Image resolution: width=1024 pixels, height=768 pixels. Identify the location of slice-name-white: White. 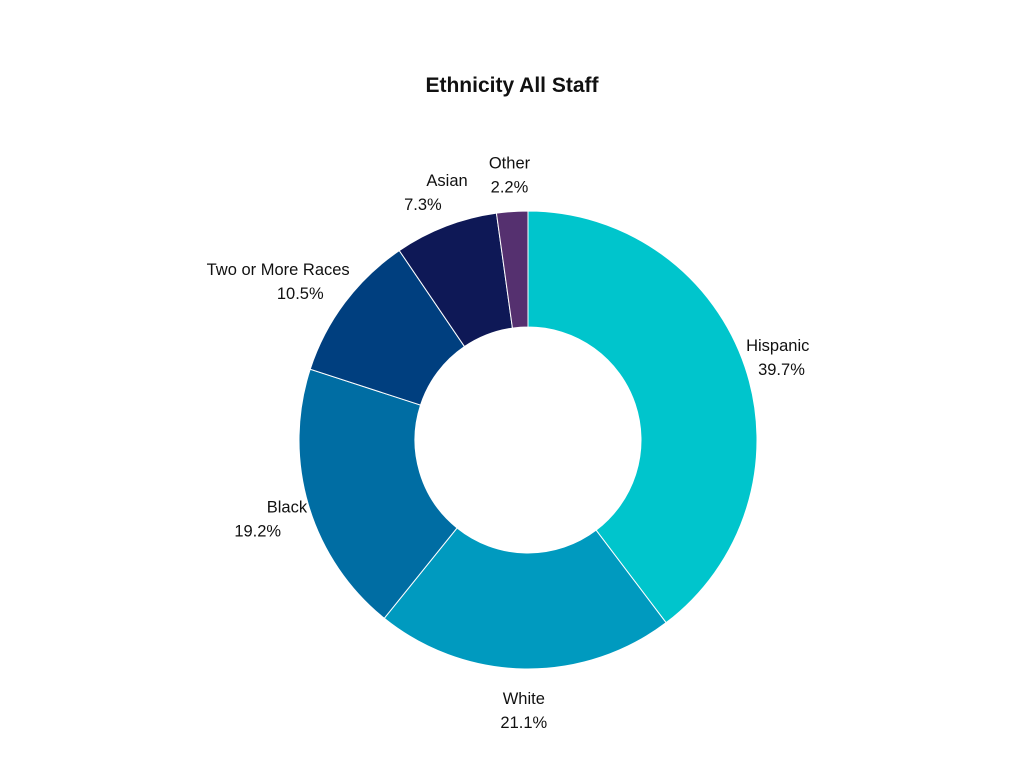
(524, 699).